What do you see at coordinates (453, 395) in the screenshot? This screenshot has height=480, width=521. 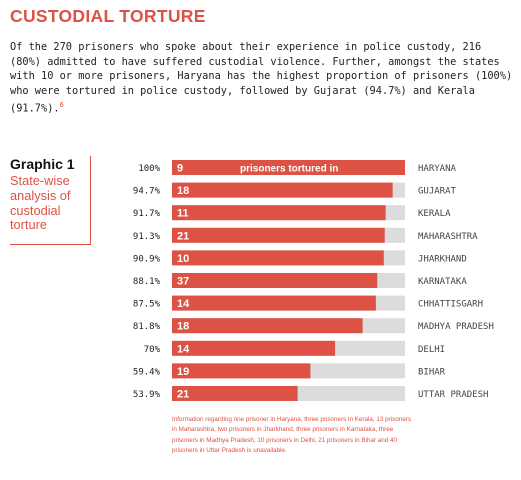 I see `category-label: UTTAR PRADESH` at bounding box center [453, 395].